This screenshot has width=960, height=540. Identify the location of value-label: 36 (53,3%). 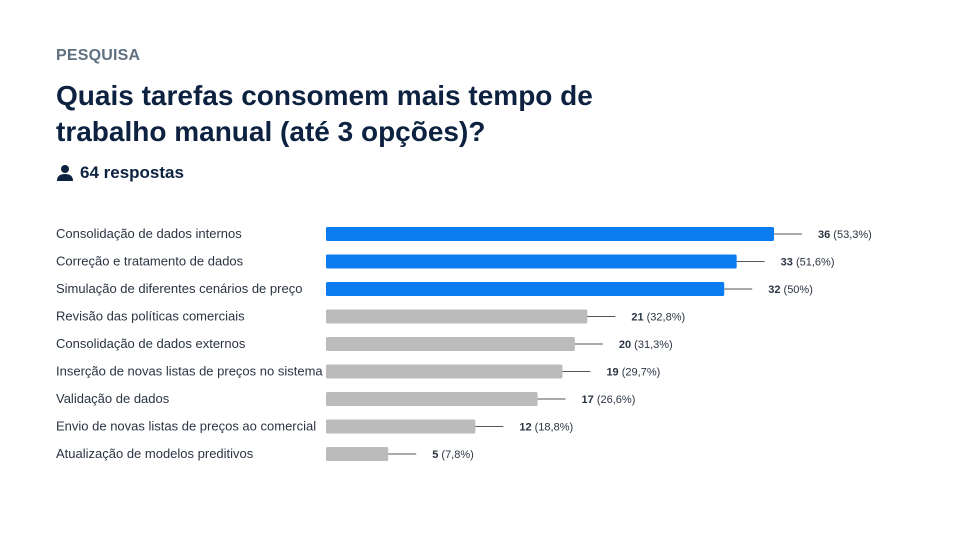
(845, 235).